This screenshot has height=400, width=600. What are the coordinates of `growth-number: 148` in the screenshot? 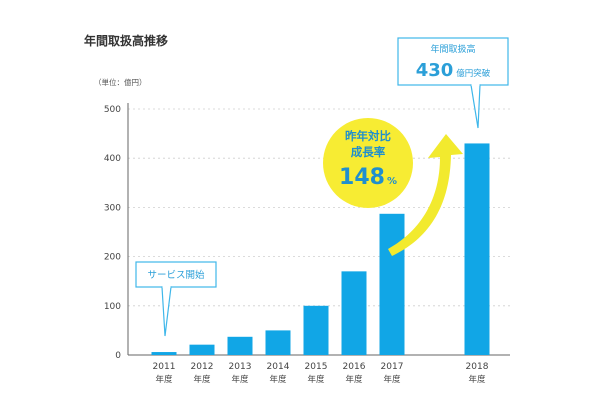 It's located at (362, 177).